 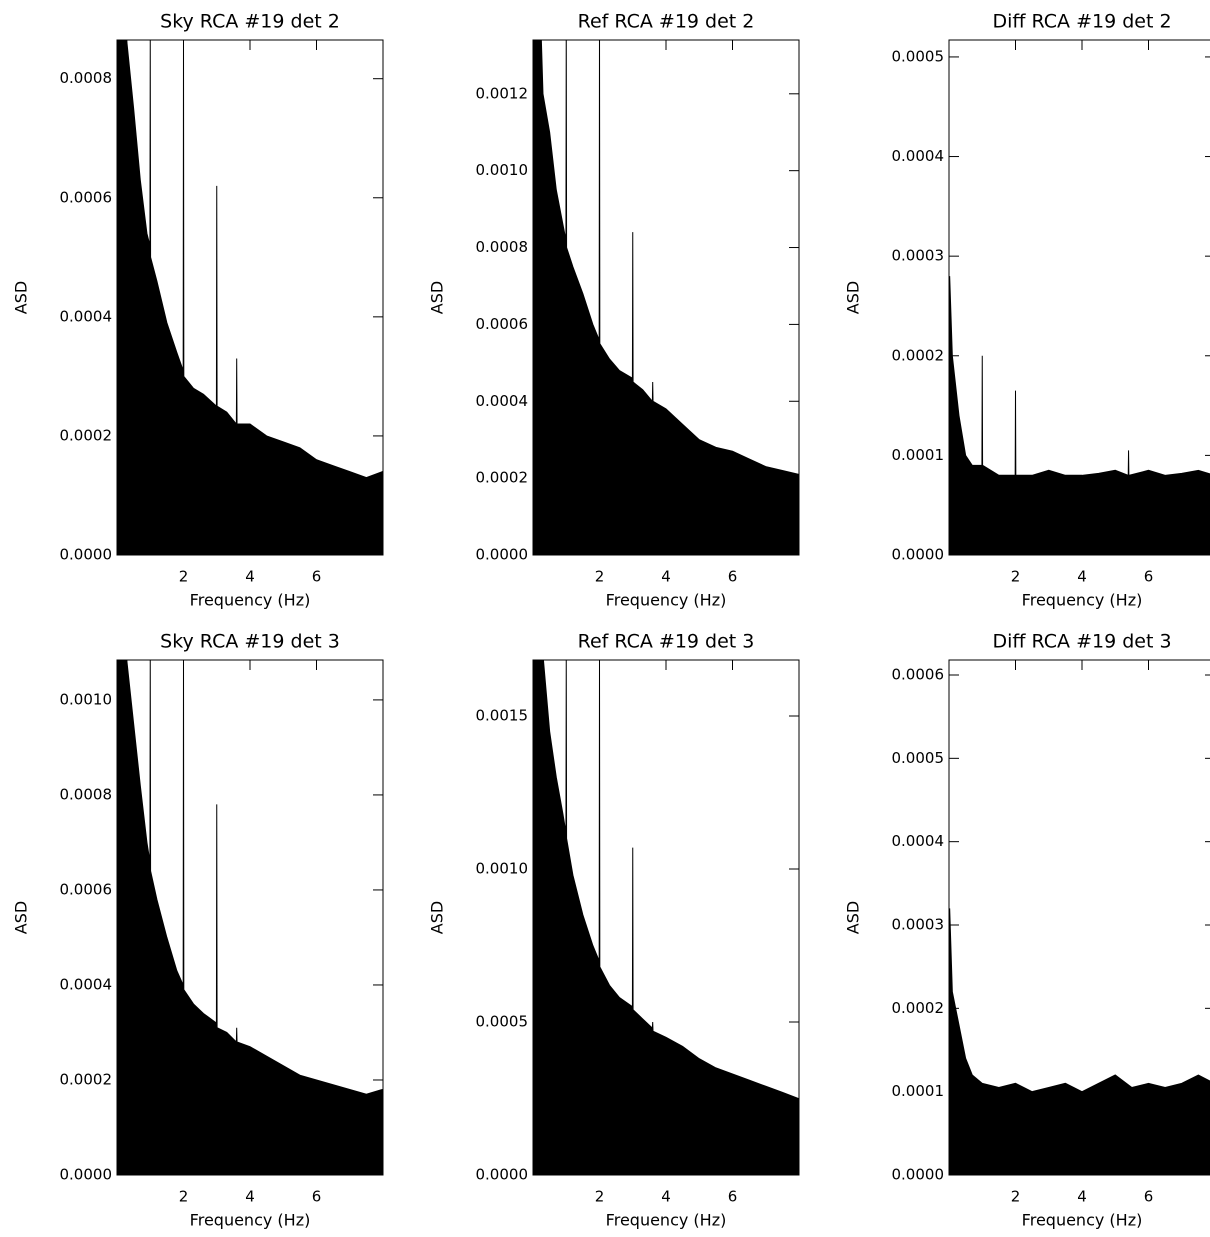 What do you see at coordinates (250, 22) in the screenshot?
I see `panel-title: Sky RCA #19 det 2` at bounding box center [250, 22].